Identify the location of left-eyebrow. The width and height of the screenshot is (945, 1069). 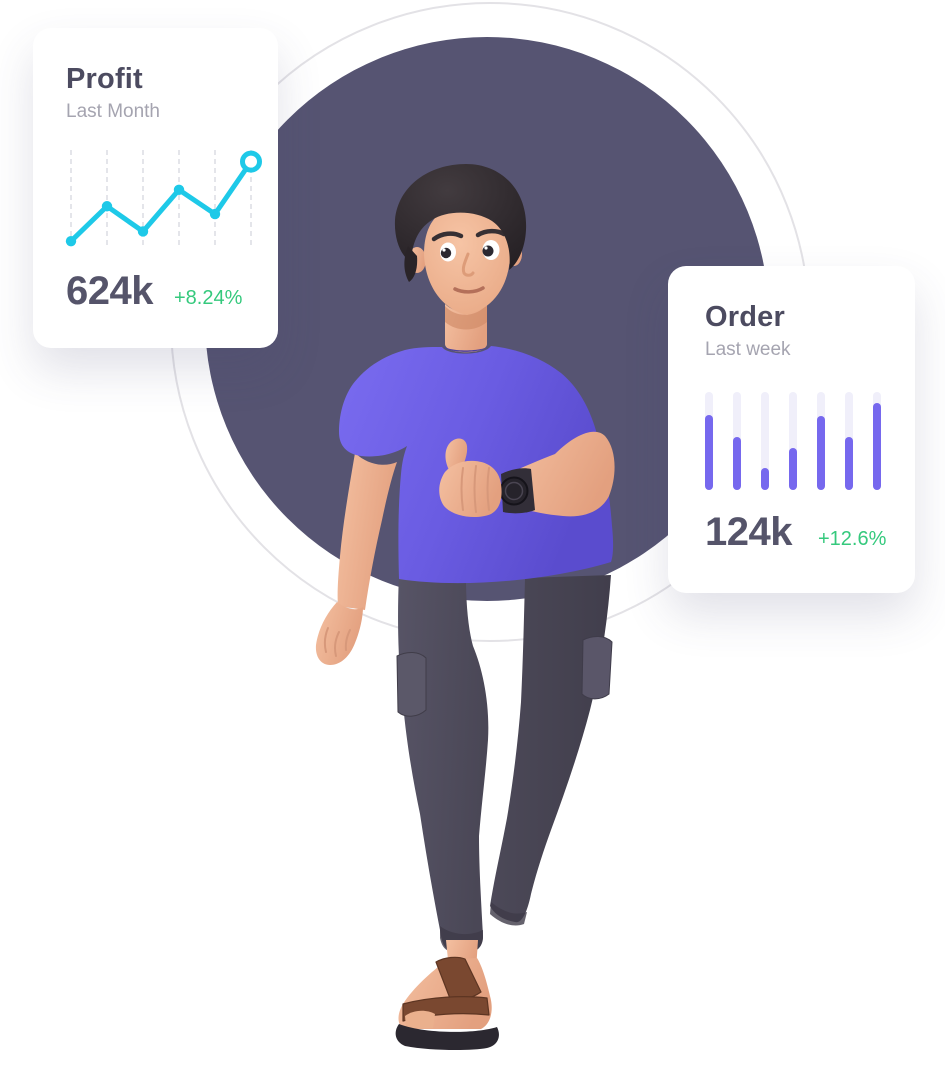
(447, 236).